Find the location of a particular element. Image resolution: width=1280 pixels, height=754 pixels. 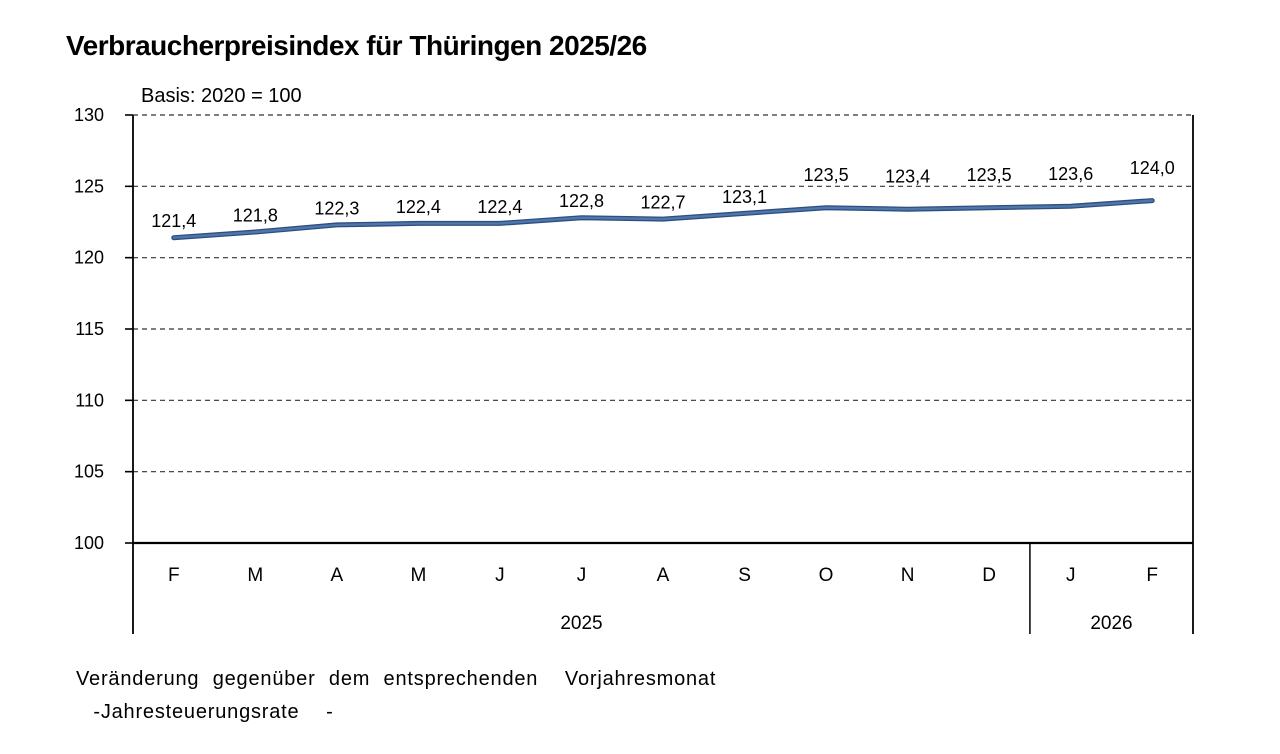

month-label-7: A is located at coordinates (663, 575).